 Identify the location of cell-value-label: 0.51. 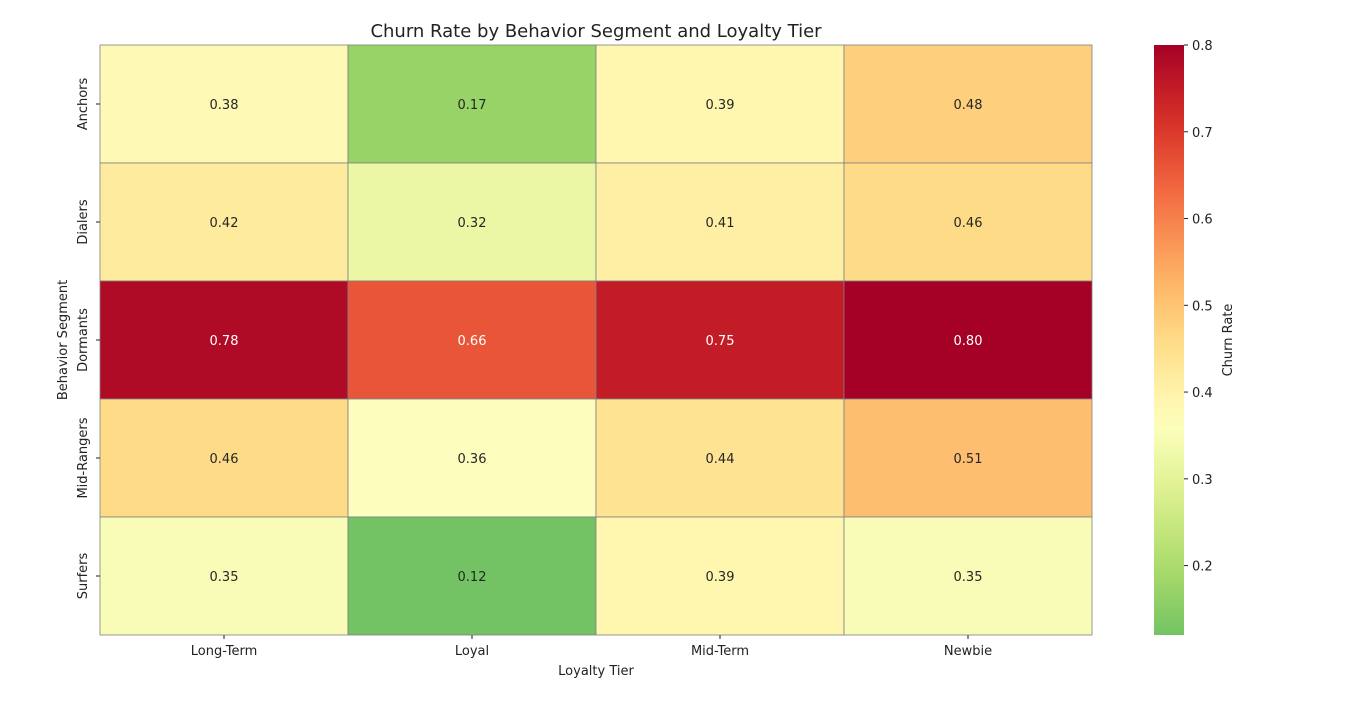
(968, 459).